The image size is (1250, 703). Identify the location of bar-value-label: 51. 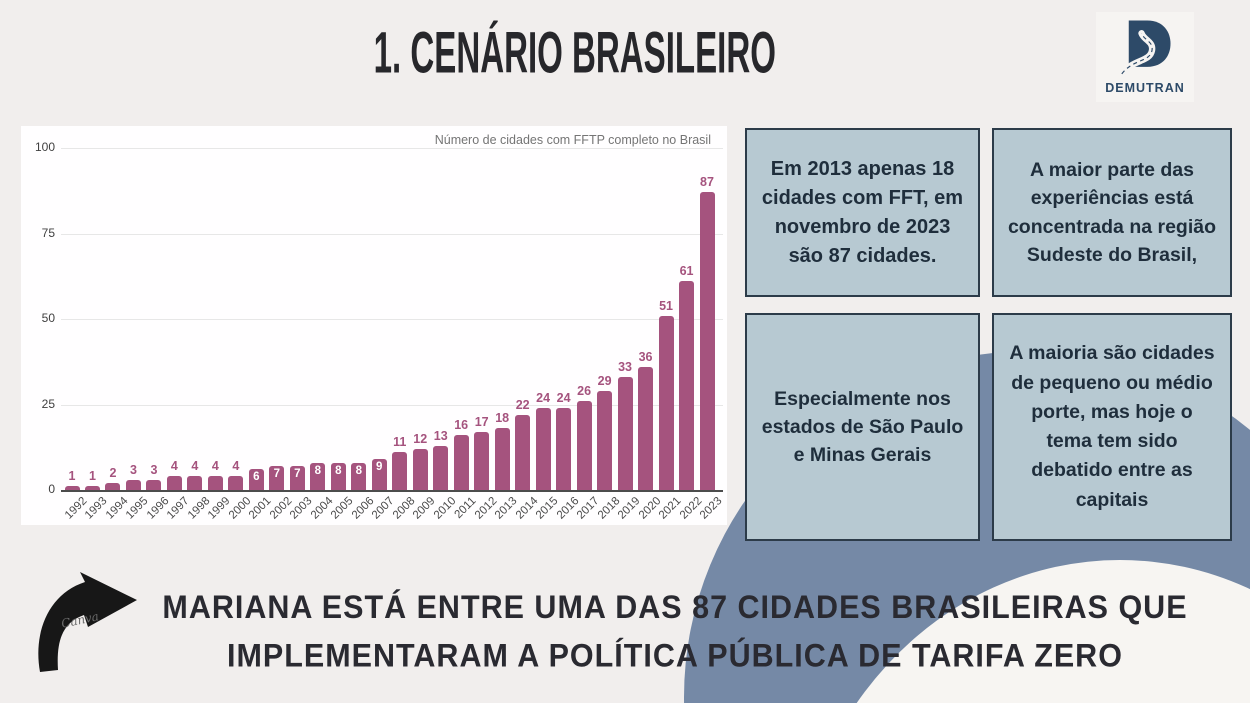
(666, 305).